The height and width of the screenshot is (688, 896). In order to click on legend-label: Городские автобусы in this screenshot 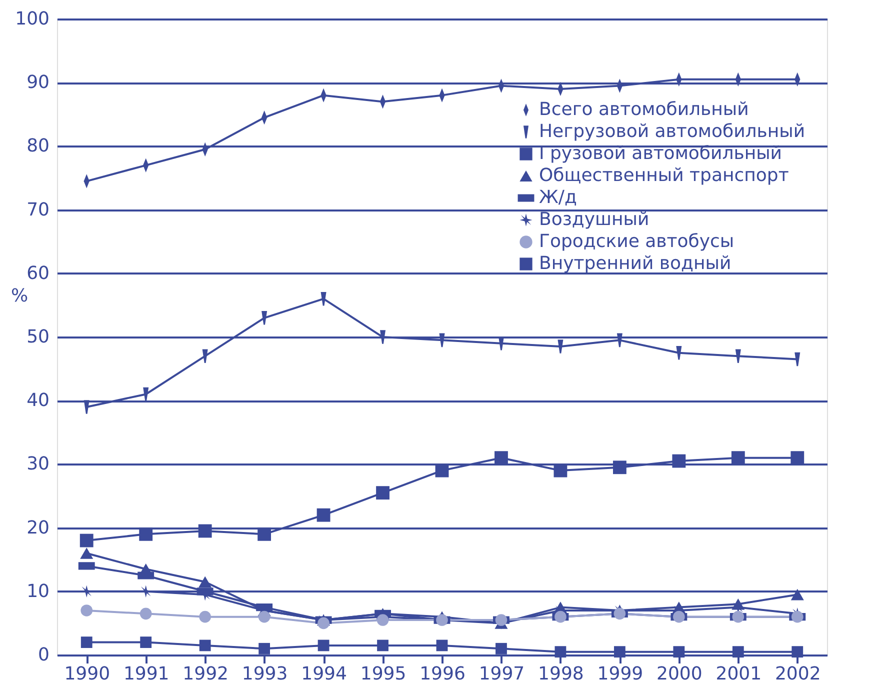, I will do `click(636, 241)`.